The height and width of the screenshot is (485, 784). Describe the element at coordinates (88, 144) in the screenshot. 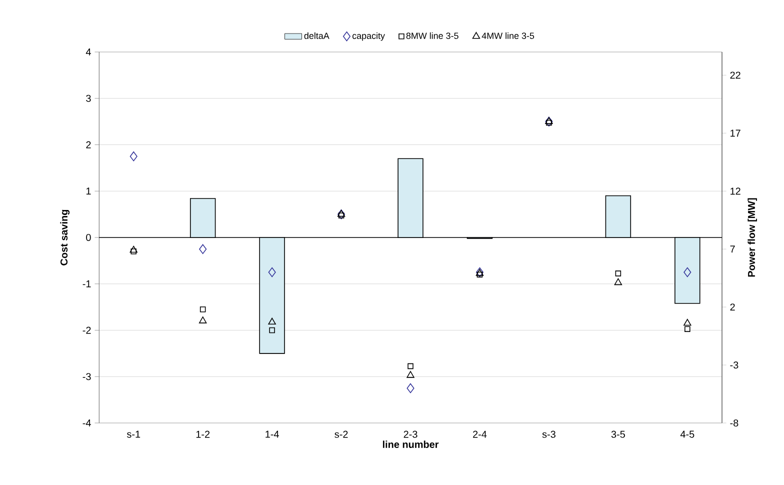

I see `y-tick-label: 2` at that location.